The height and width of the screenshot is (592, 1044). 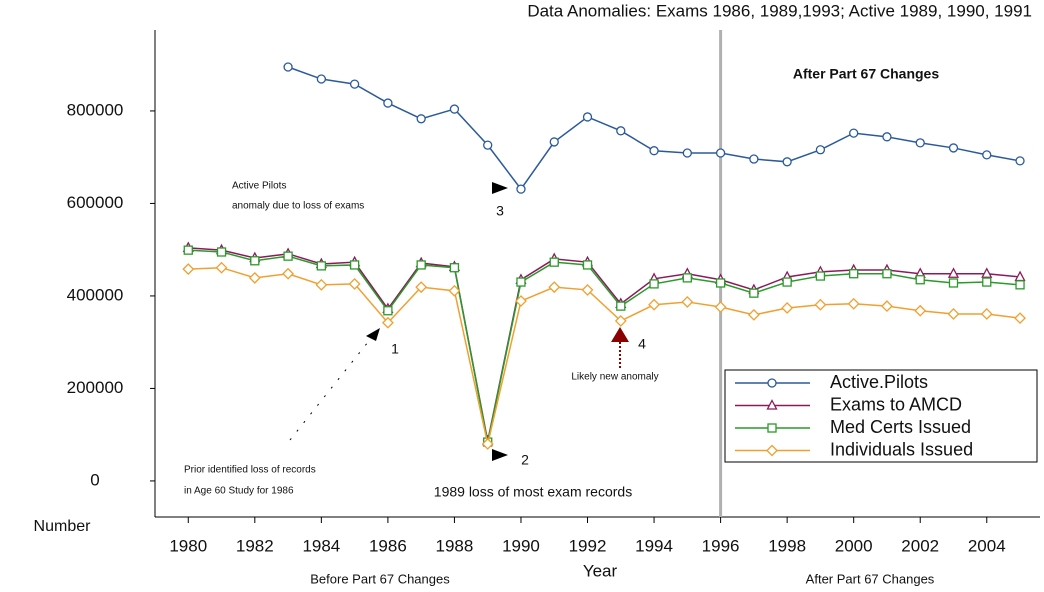 What do you see at coordinates (642, 344) in the screenshot?
I see `annotation: 4` at bounding box center [642, 344].